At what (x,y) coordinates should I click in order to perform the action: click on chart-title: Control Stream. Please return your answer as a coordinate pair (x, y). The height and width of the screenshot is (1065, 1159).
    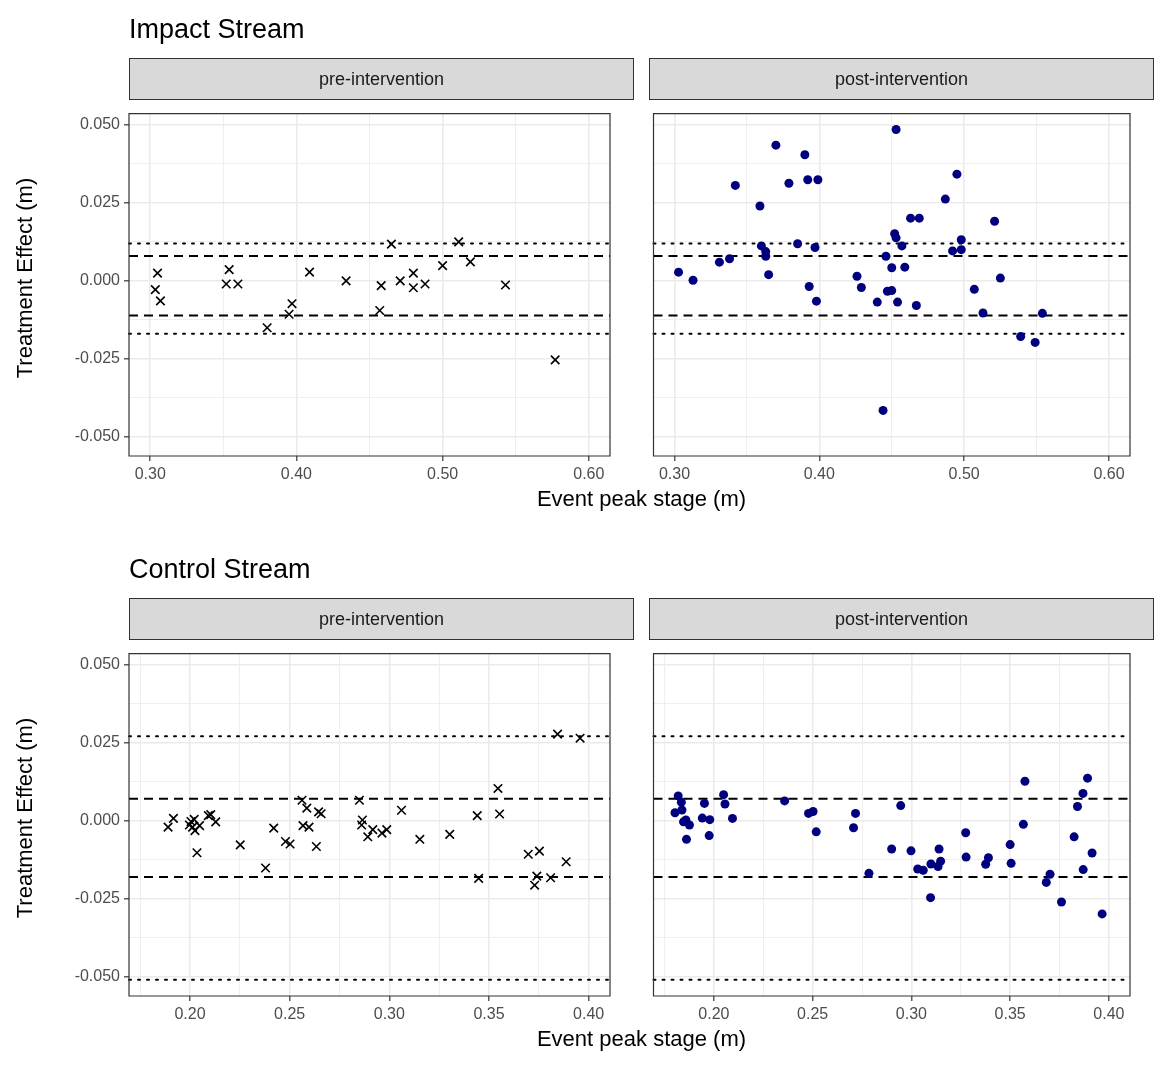
    Looking at the image, I should click on (220, 569).